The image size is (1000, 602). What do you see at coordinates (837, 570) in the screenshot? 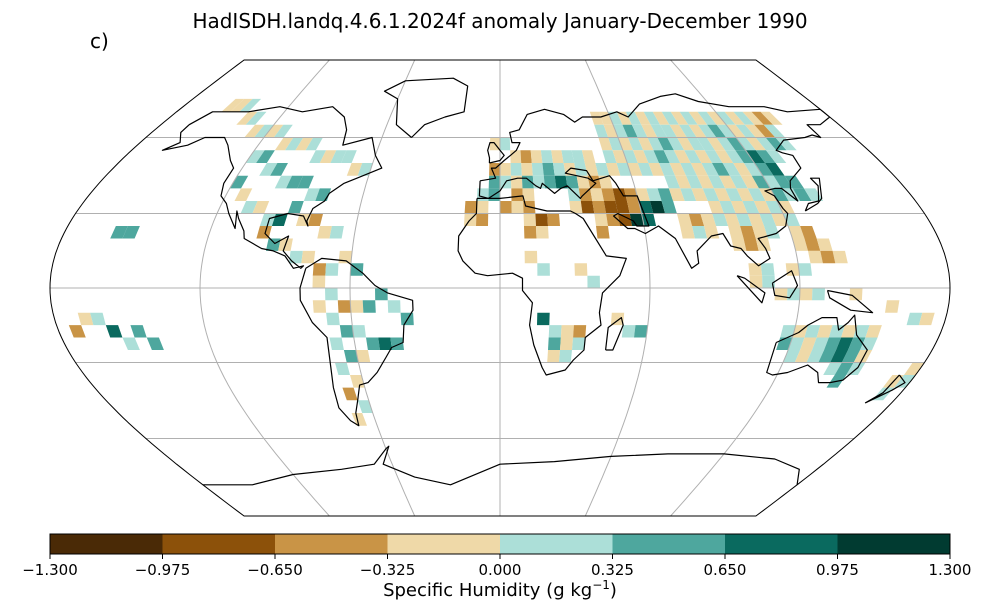
I see `colorbar-tick-label: 0.975` at bounding box center [837, 570].